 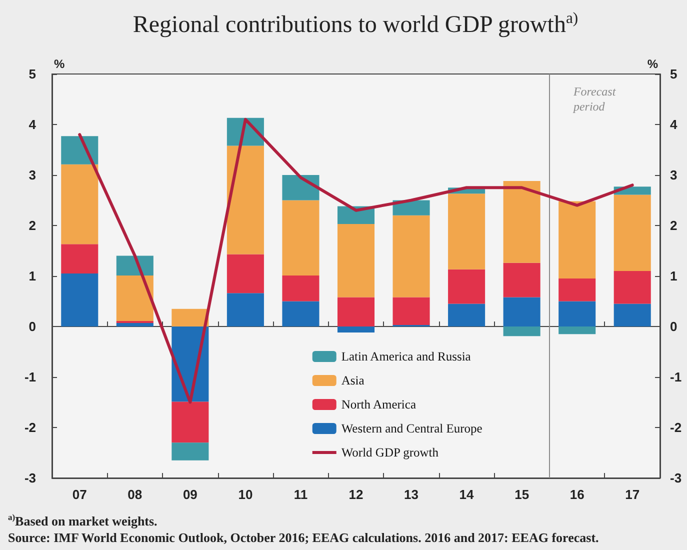 What do you see at coordinates (412, 429) in the screenshot?
I see `legend-label: Western and Central Europe` at bounding box center [412, 429].